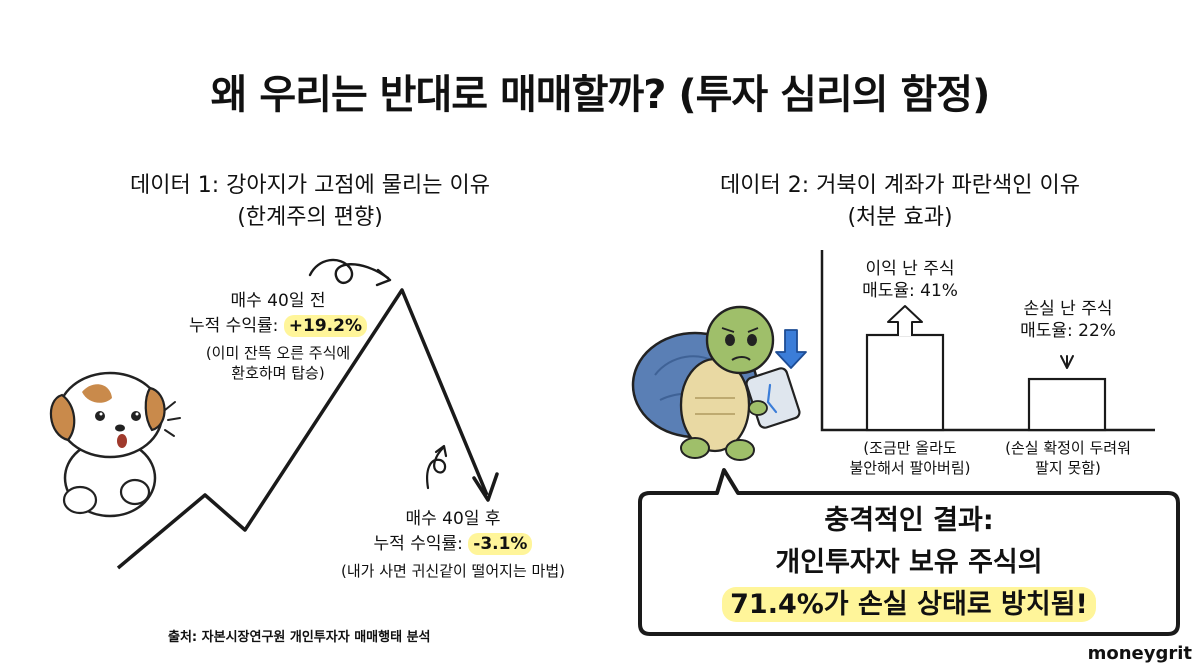 The width and height of the screenshot is (1200, 669). I want to click on profit-label-line1: 이익 난 주식, so click(910, 269).